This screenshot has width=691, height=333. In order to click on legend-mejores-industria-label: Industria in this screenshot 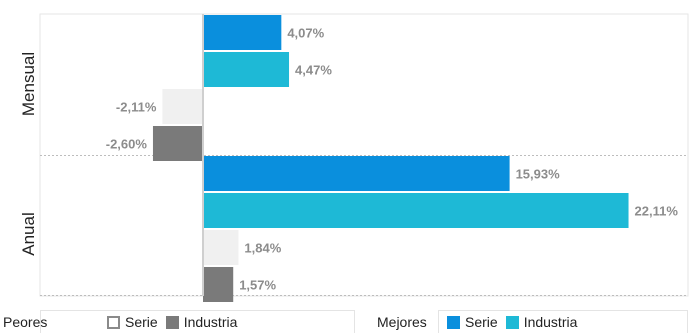, I will do `click(550, 322)`.